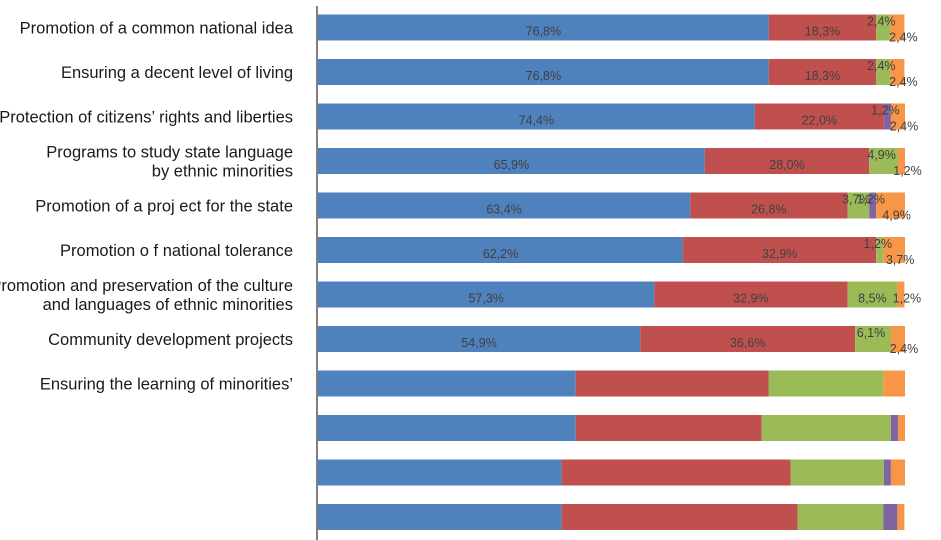 Image resolution: width=941 pixels, height=540 pixels. Describe the element at coordinates (168, 305) in the screenshot. I see `category-label: and languages of ethnic minorities` at that location.